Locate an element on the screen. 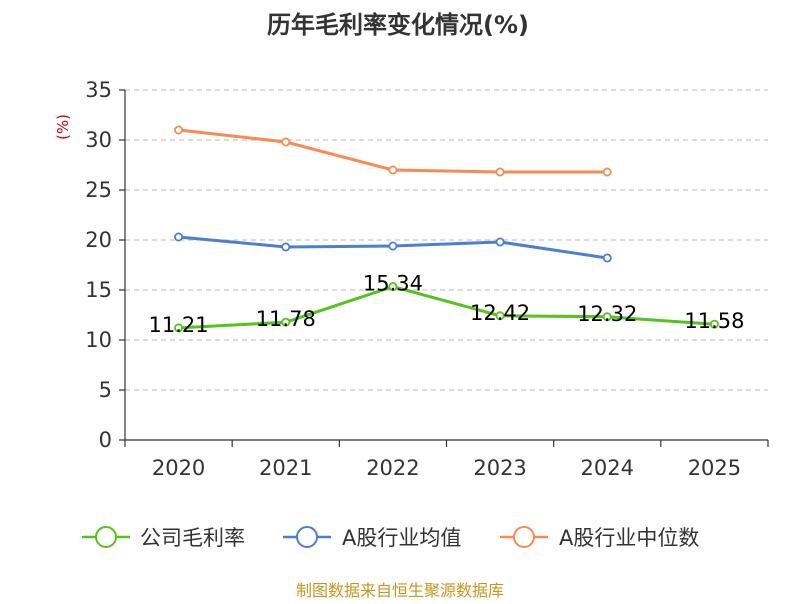 This screenshot has width=800, height=604. legend: 公司毛利率 A股行业均值 A股行业中位数 is located at coordinates (390, 538).